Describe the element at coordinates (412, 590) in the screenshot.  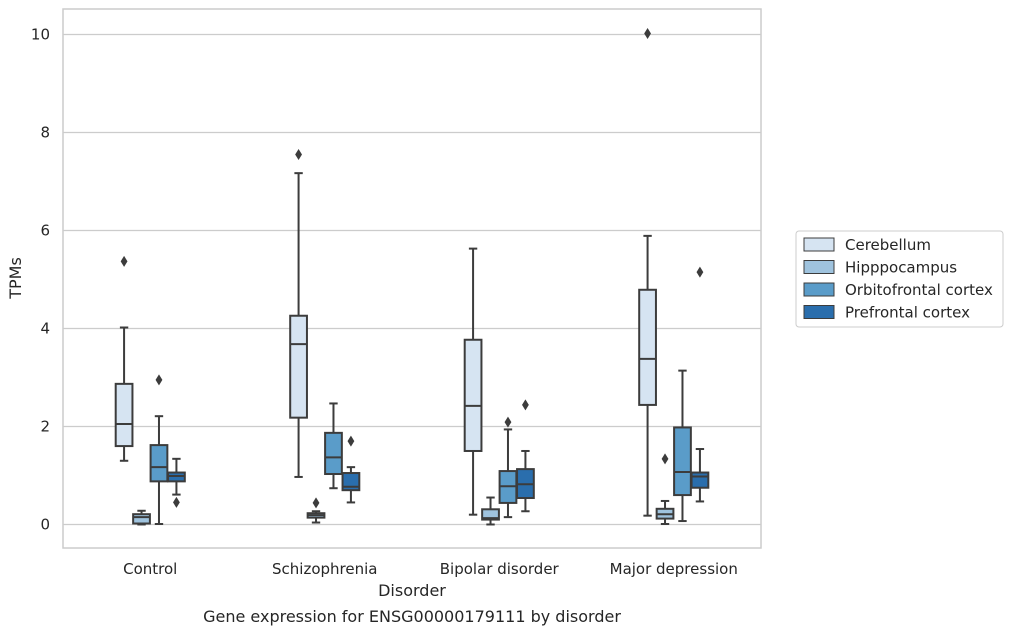
I see `x-axis-label: Disorder` at that location.